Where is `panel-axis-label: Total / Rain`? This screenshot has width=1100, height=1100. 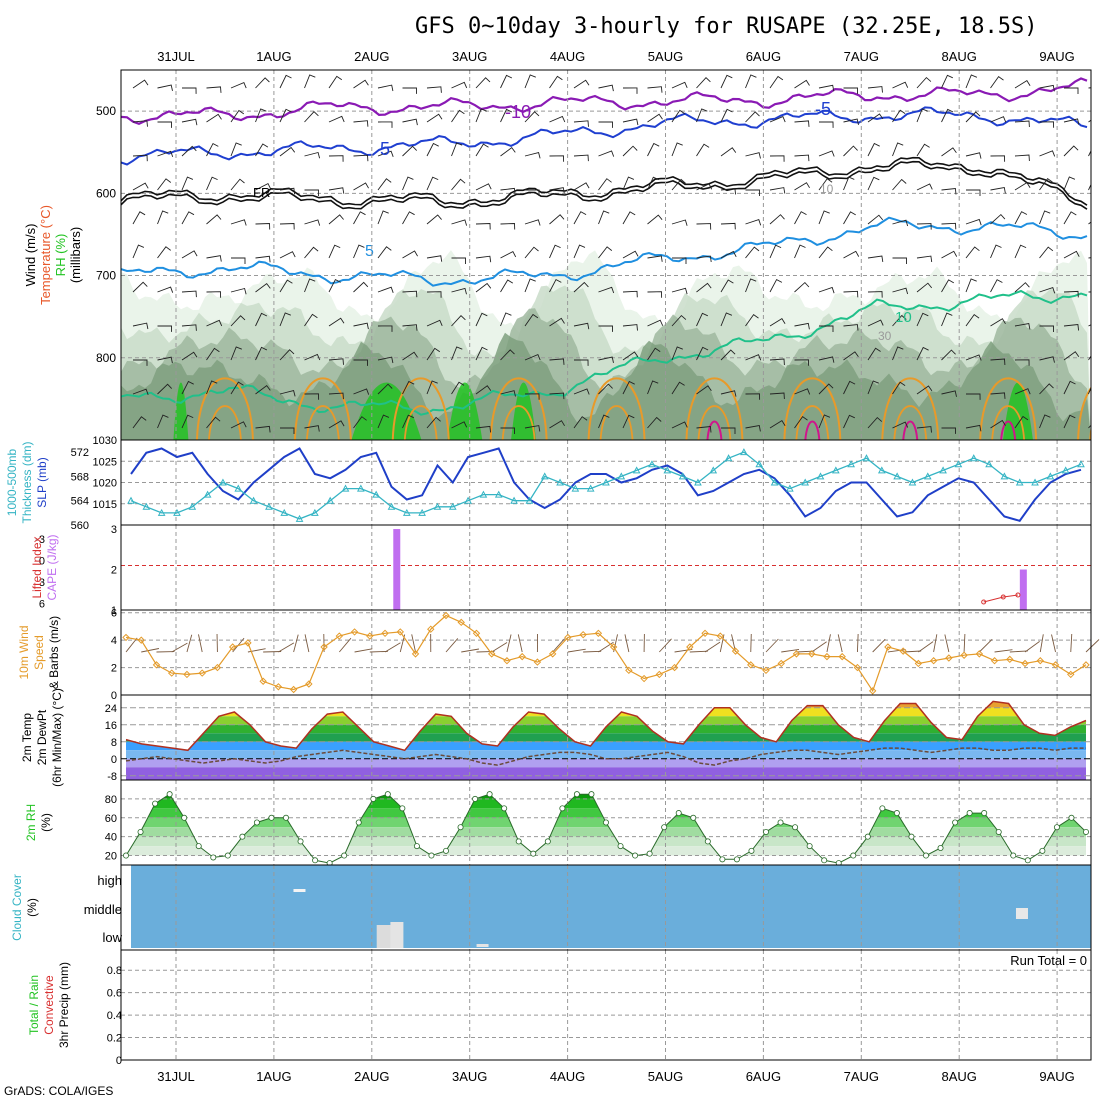 panel-axis-label: Total / Rain is located at coordinates (34, 1005).